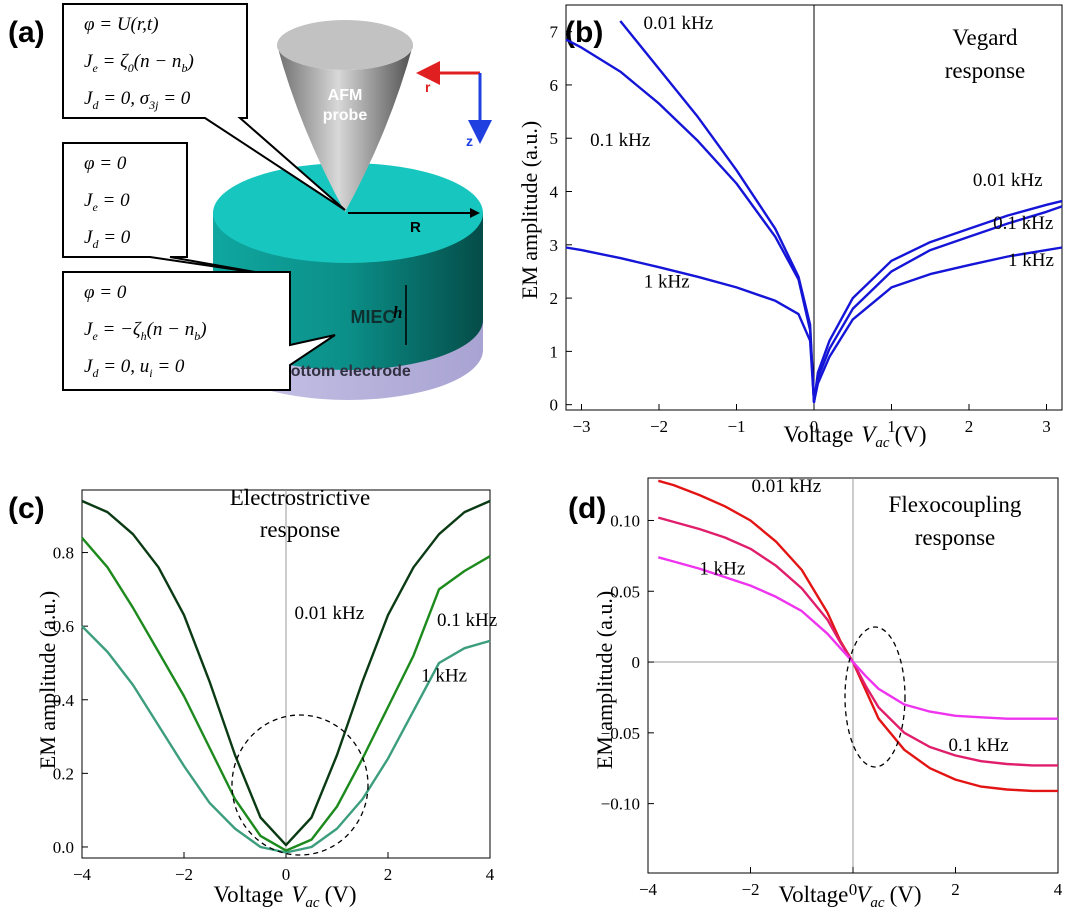 The image size is (1074, 912). What do you see at coordinates (554, 351) in the screenshot?
I see `y-tick-label: 1` at bounding box center [554, 351].